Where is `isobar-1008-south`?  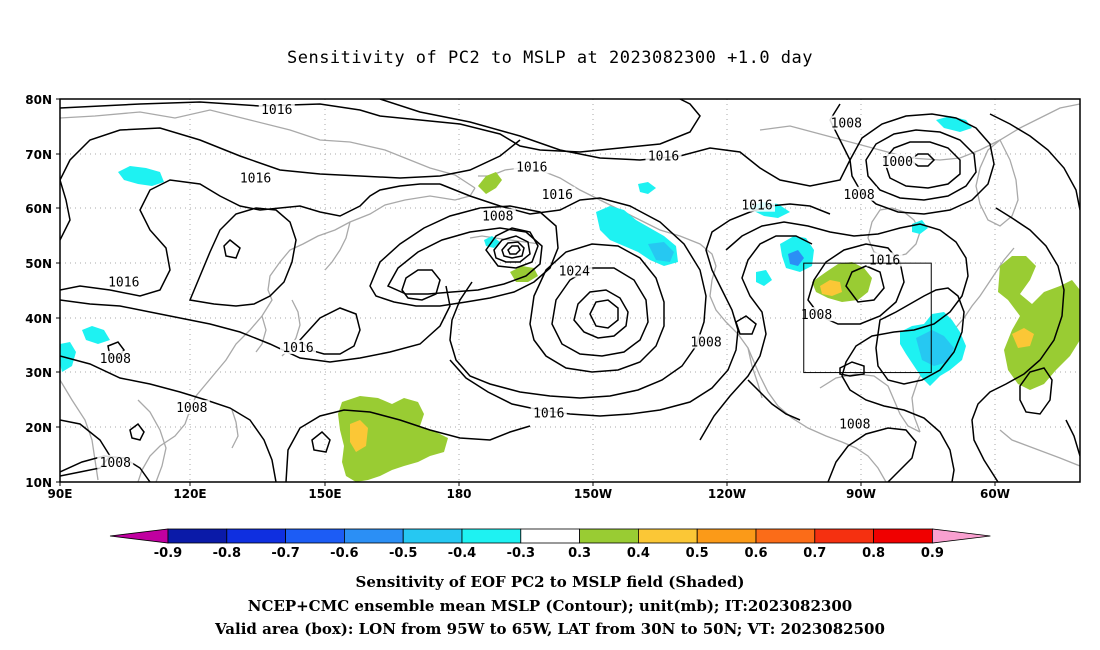 isobar-1008-south is located at coordinates (872, 454).